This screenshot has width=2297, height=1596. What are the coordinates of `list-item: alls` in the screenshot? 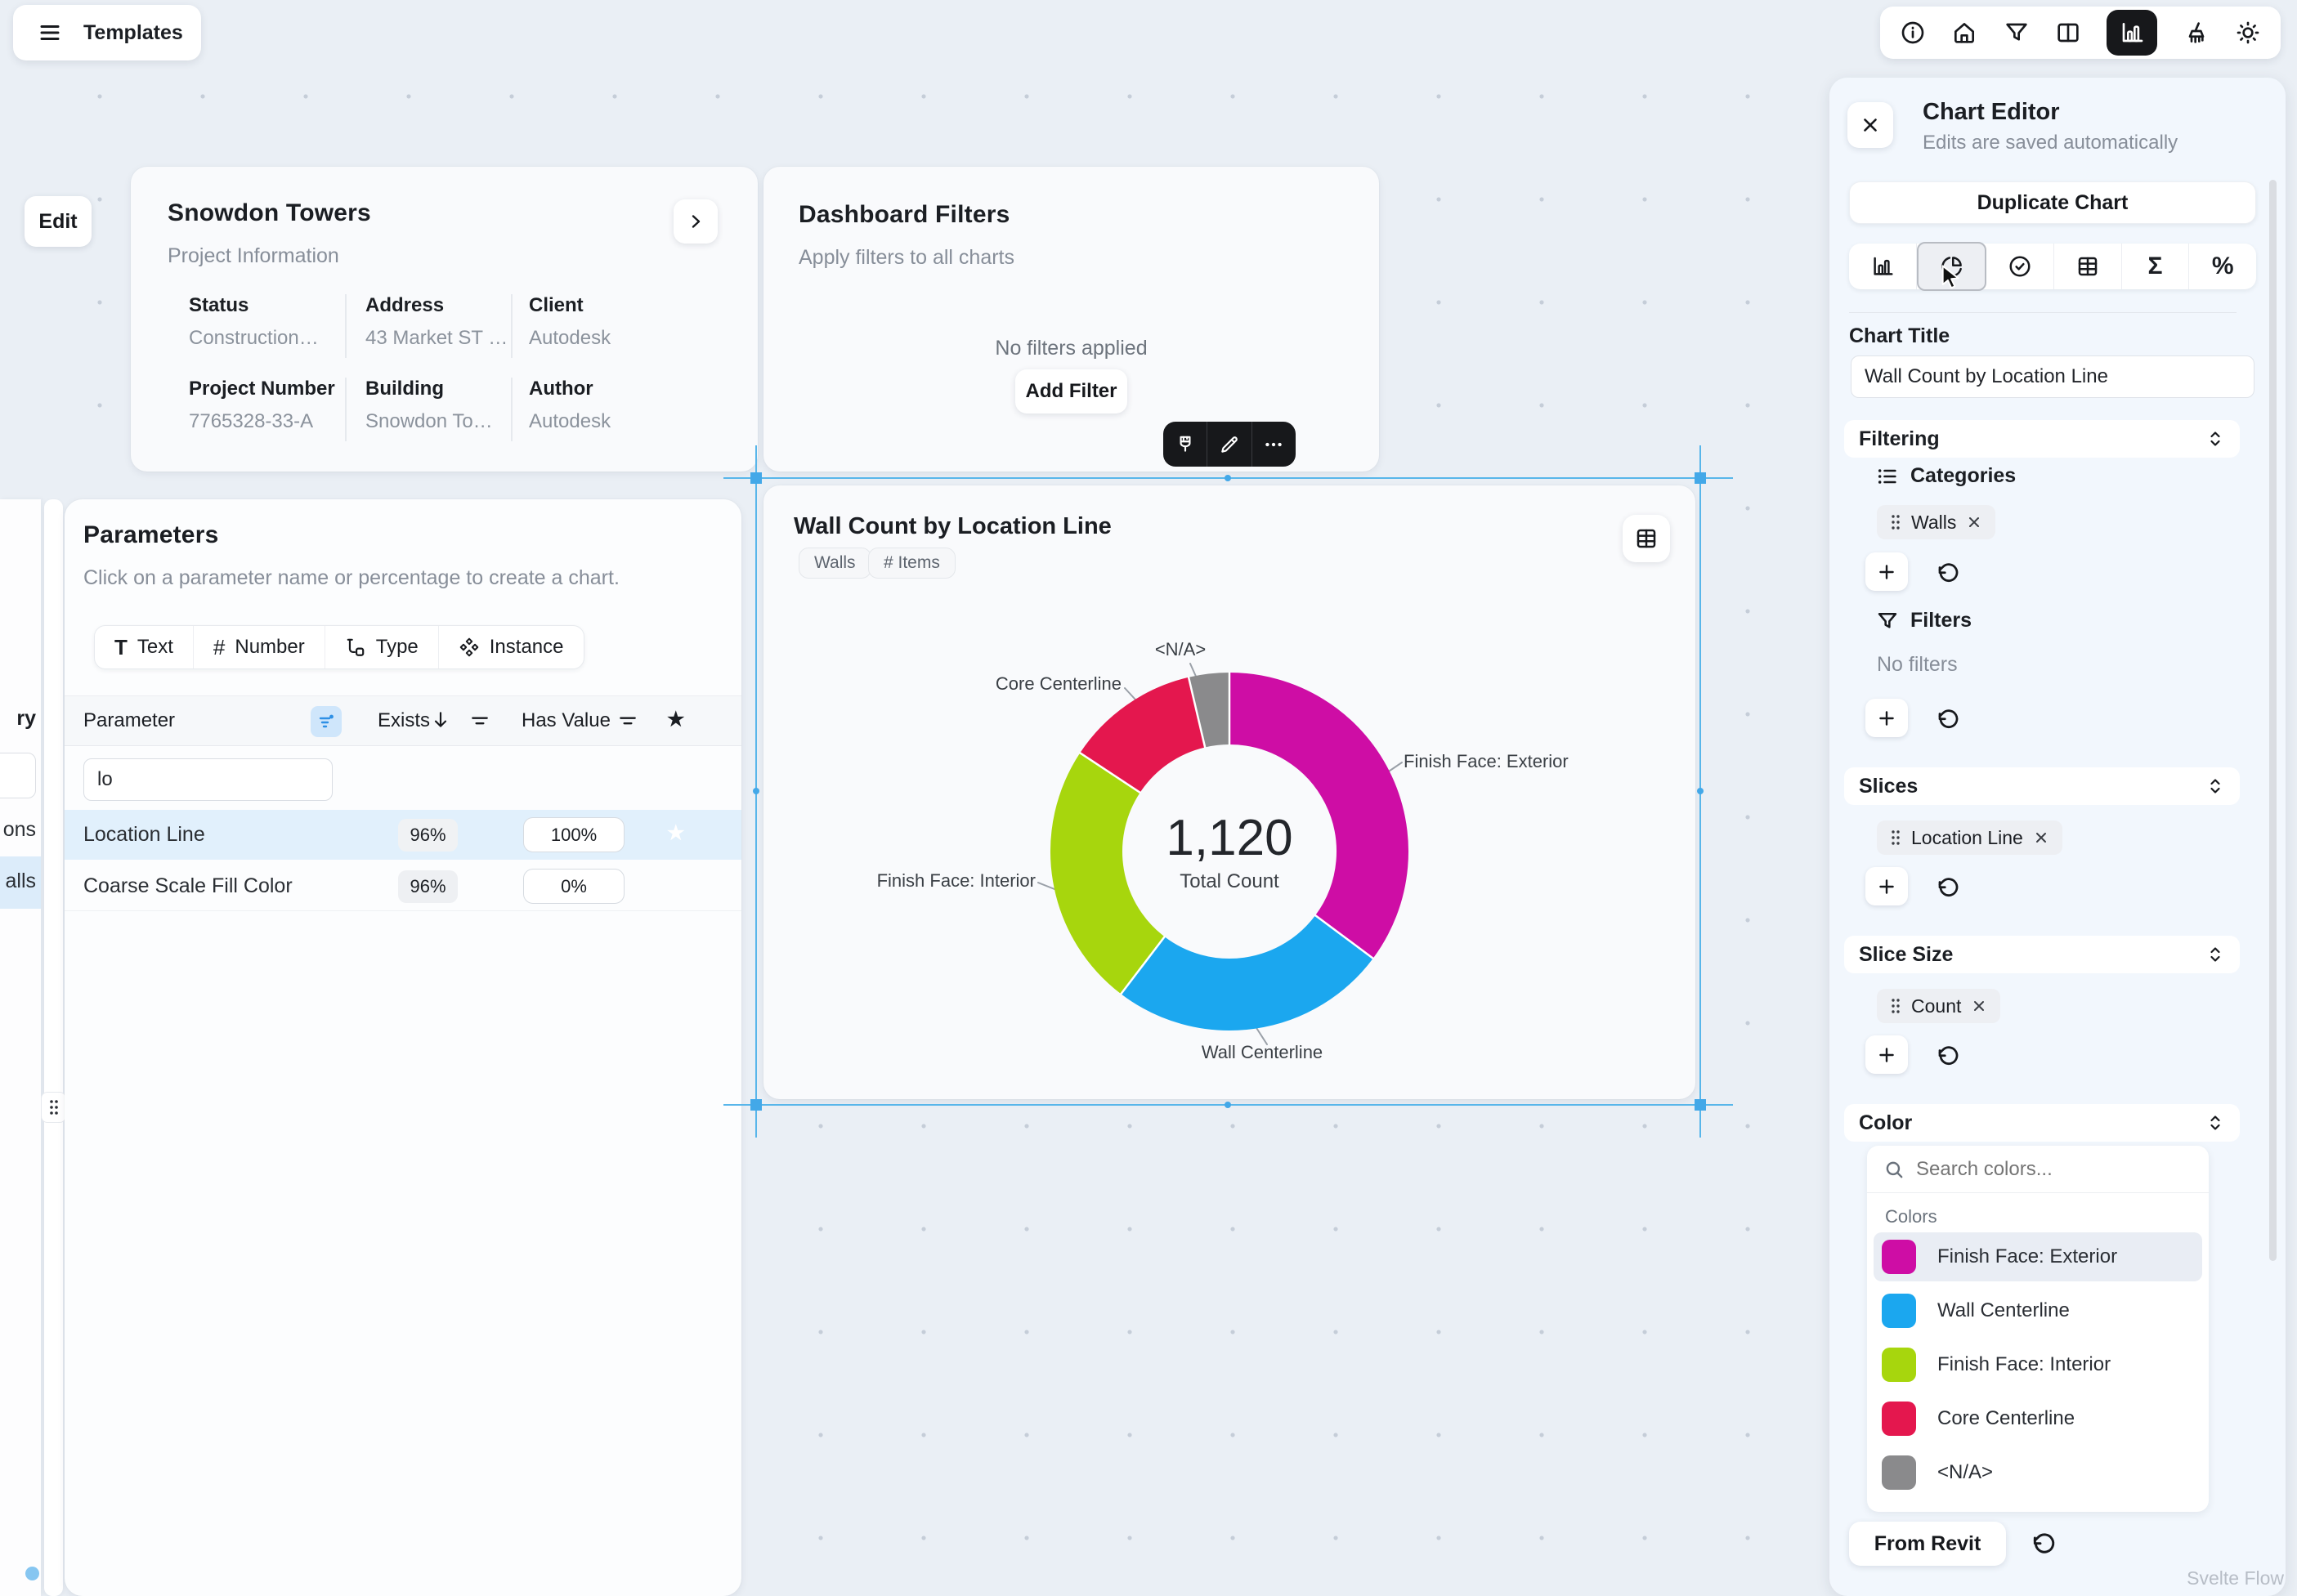 It's located at (20, 882).